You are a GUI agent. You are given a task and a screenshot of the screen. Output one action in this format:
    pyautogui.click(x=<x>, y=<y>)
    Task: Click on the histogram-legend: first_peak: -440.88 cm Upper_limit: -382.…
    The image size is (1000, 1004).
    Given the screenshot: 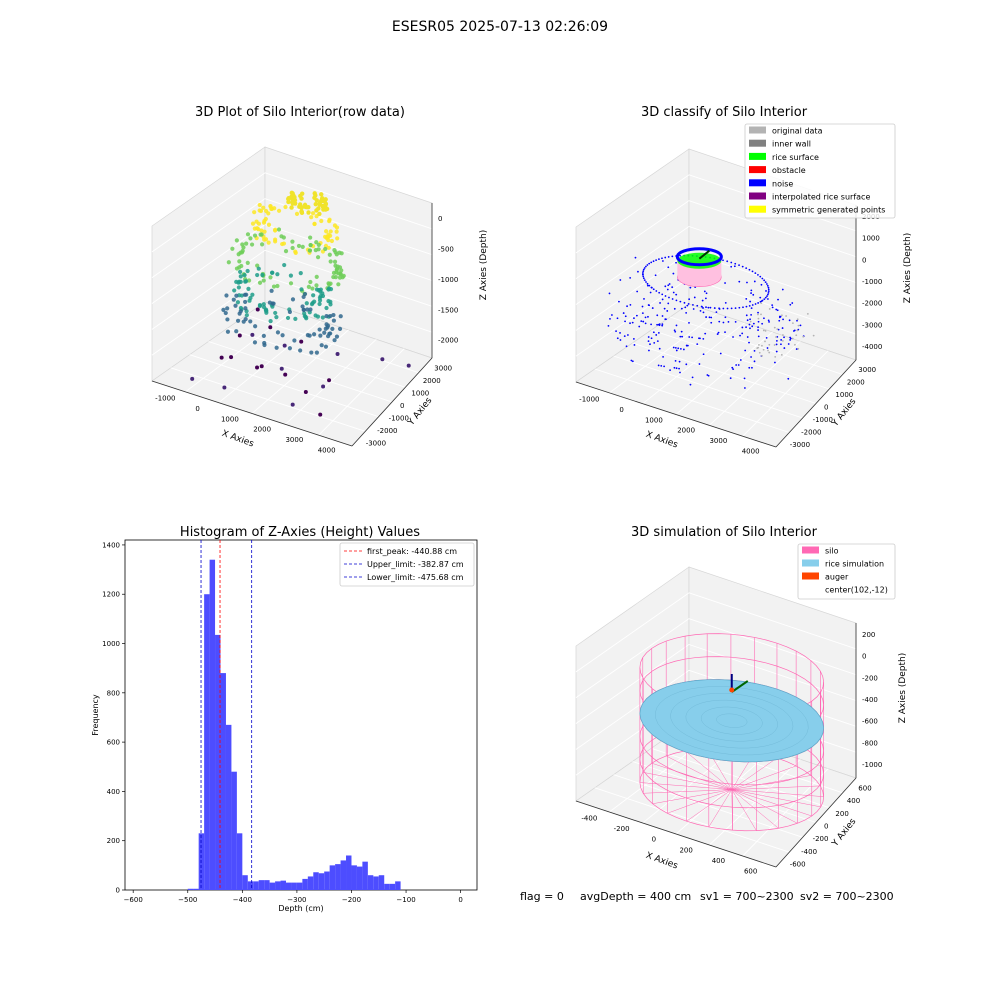 What is the action you would take?
    pyautogui.click(x=407, y=564)
    